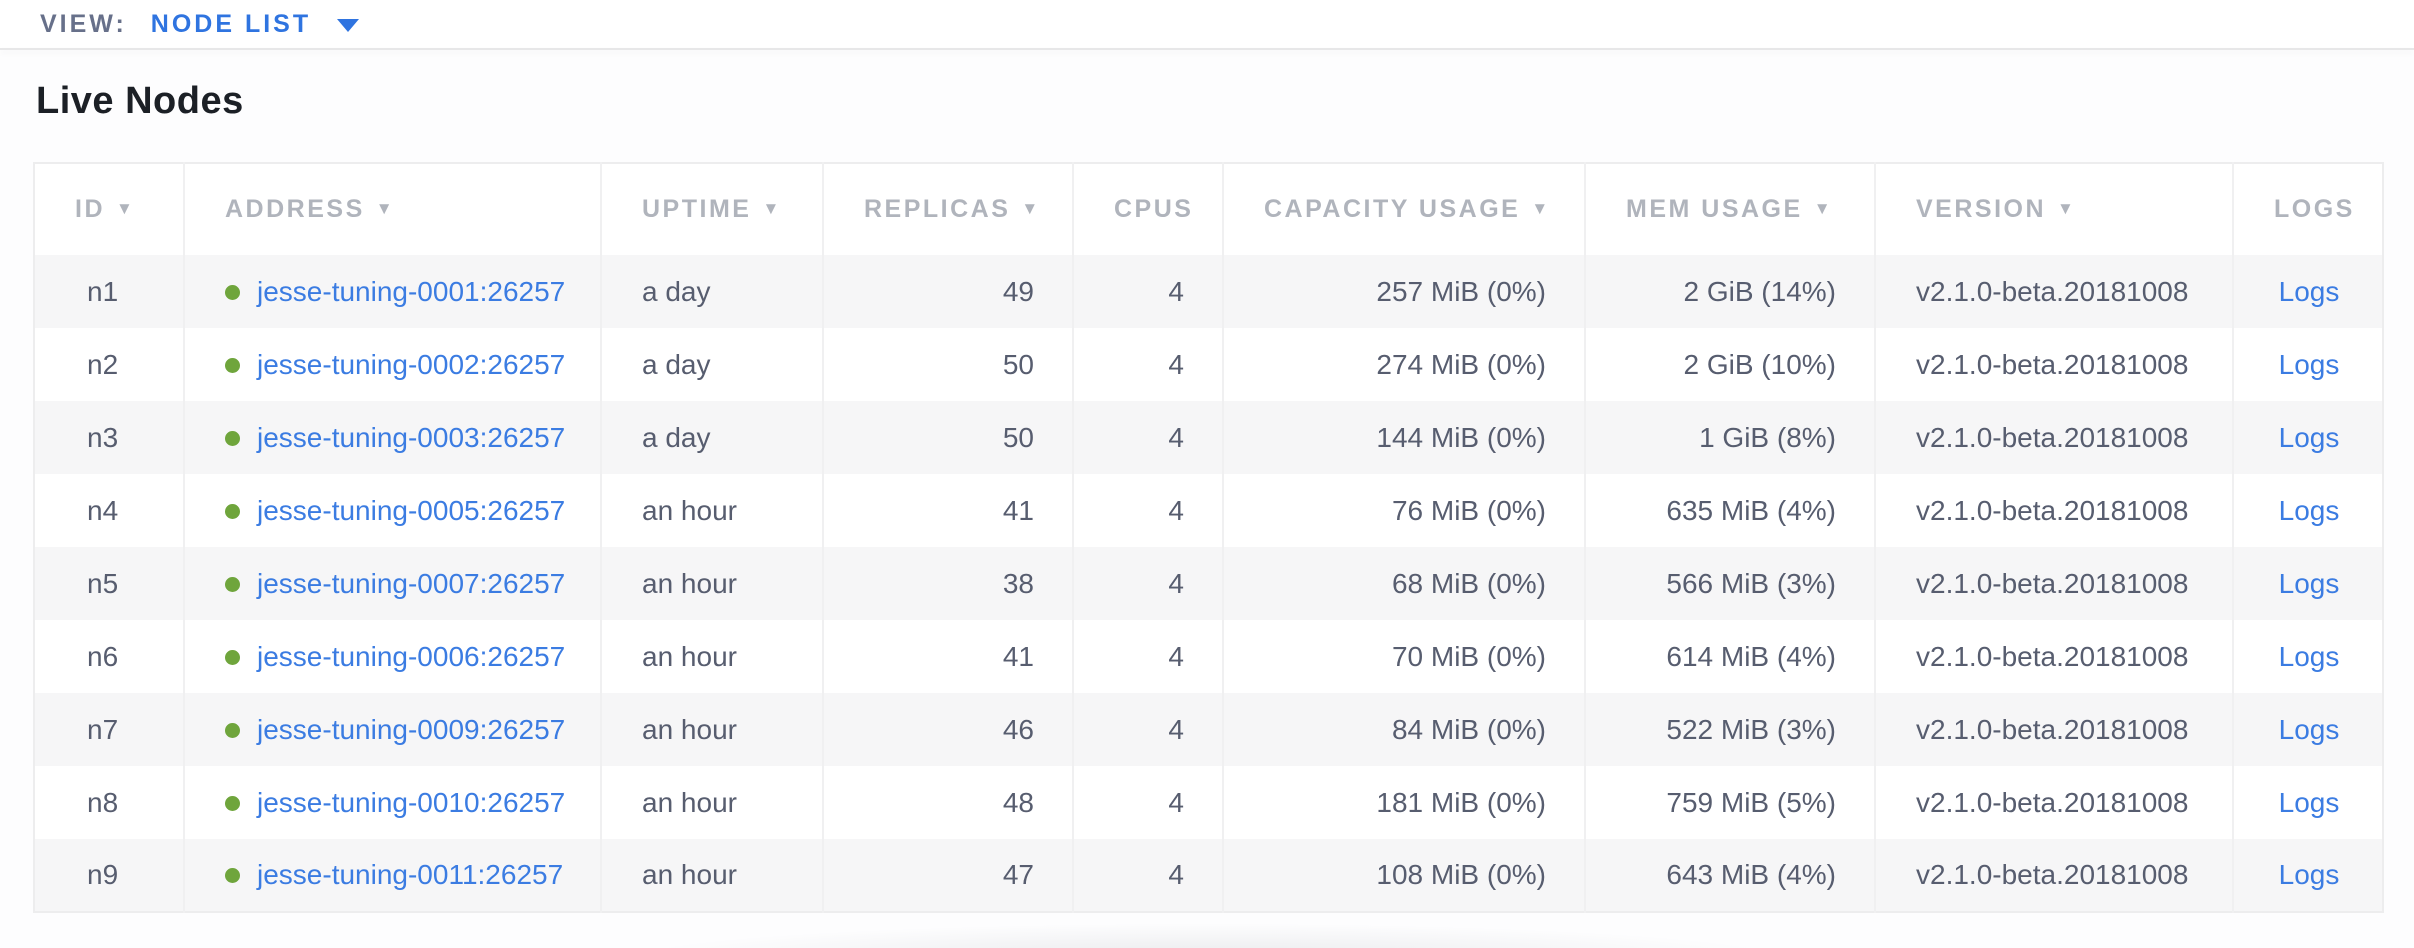  Describe the element at coordinates (411, 656) in the screenshot. I see `node-address-link: jesse-tuning-0006:26257` at that location.